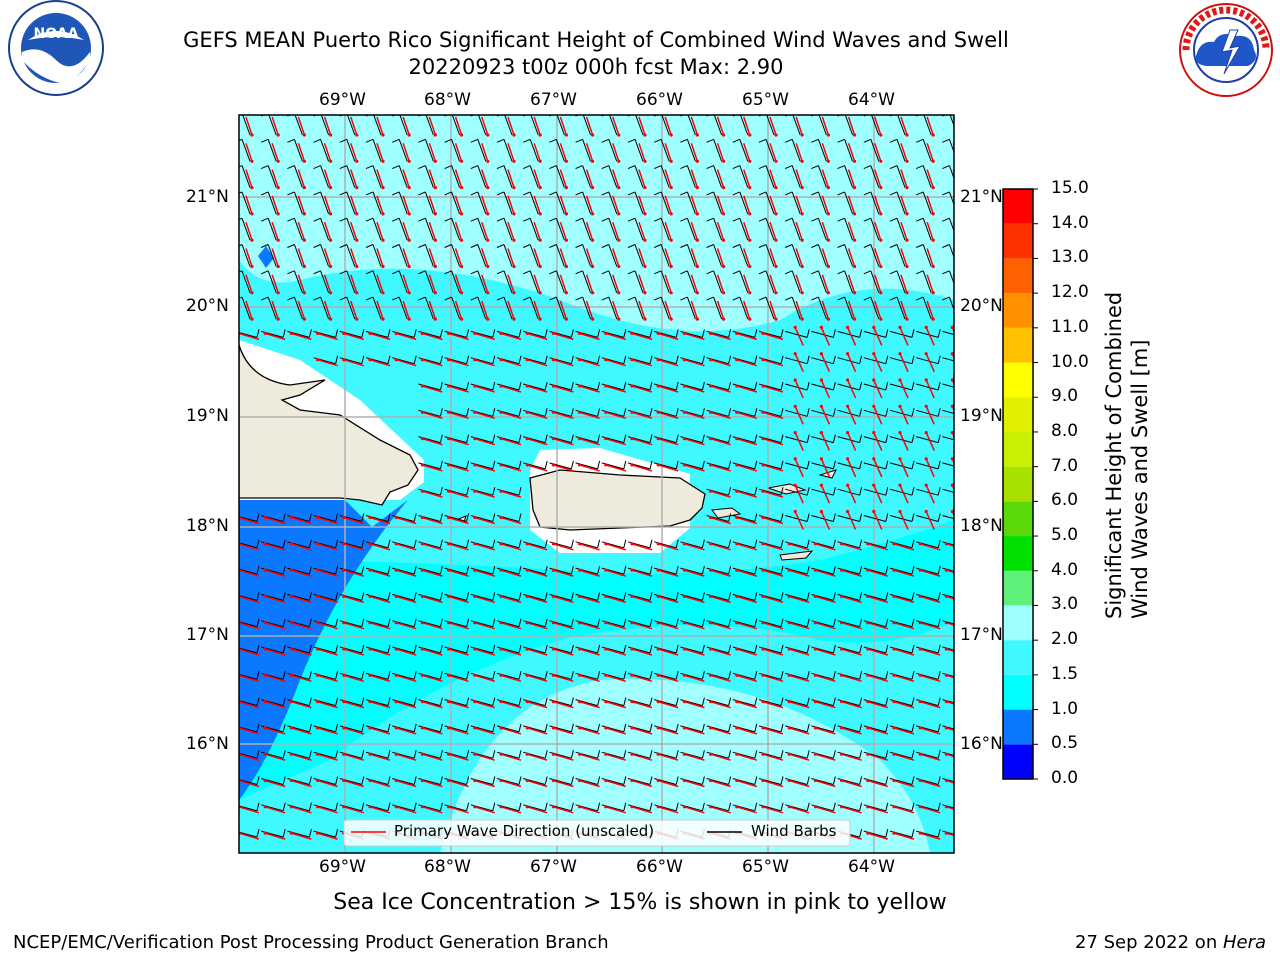 Image resolution: width=1280 pixels, height=960 pixels. What do you see at coordinates (207, 306) in the screenshot?
I see `lat-label-left: 20°N` at bounding box center [207, 306].